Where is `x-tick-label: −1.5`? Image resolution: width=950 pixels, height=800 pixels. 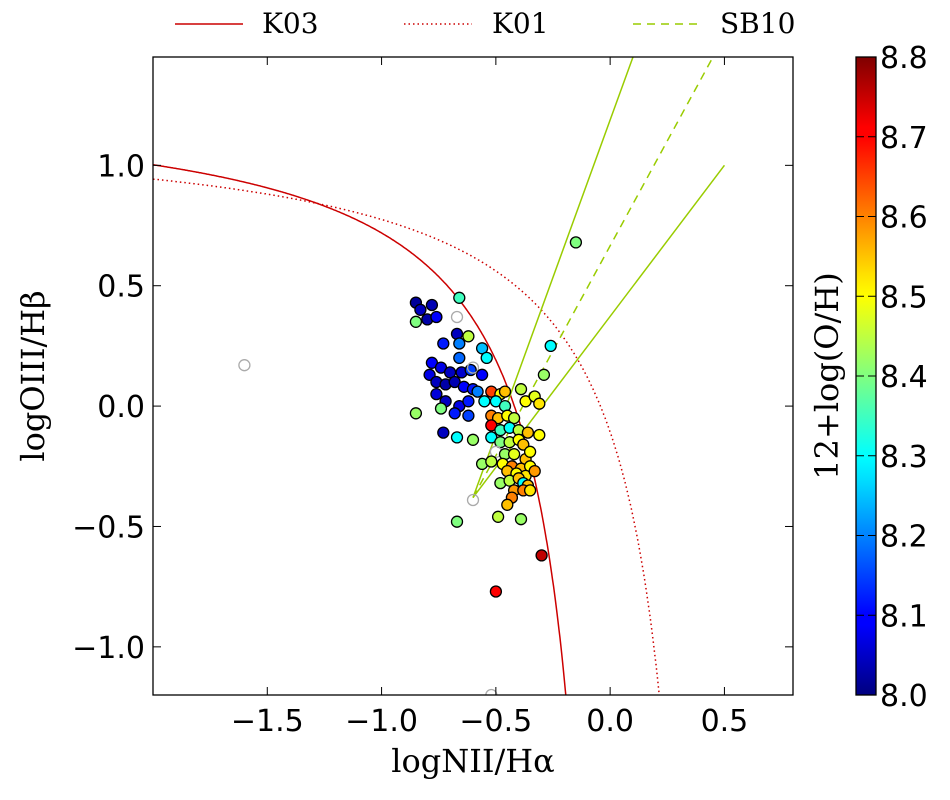 x-tick-label: −1.5 is located at coordinates (267, 721).